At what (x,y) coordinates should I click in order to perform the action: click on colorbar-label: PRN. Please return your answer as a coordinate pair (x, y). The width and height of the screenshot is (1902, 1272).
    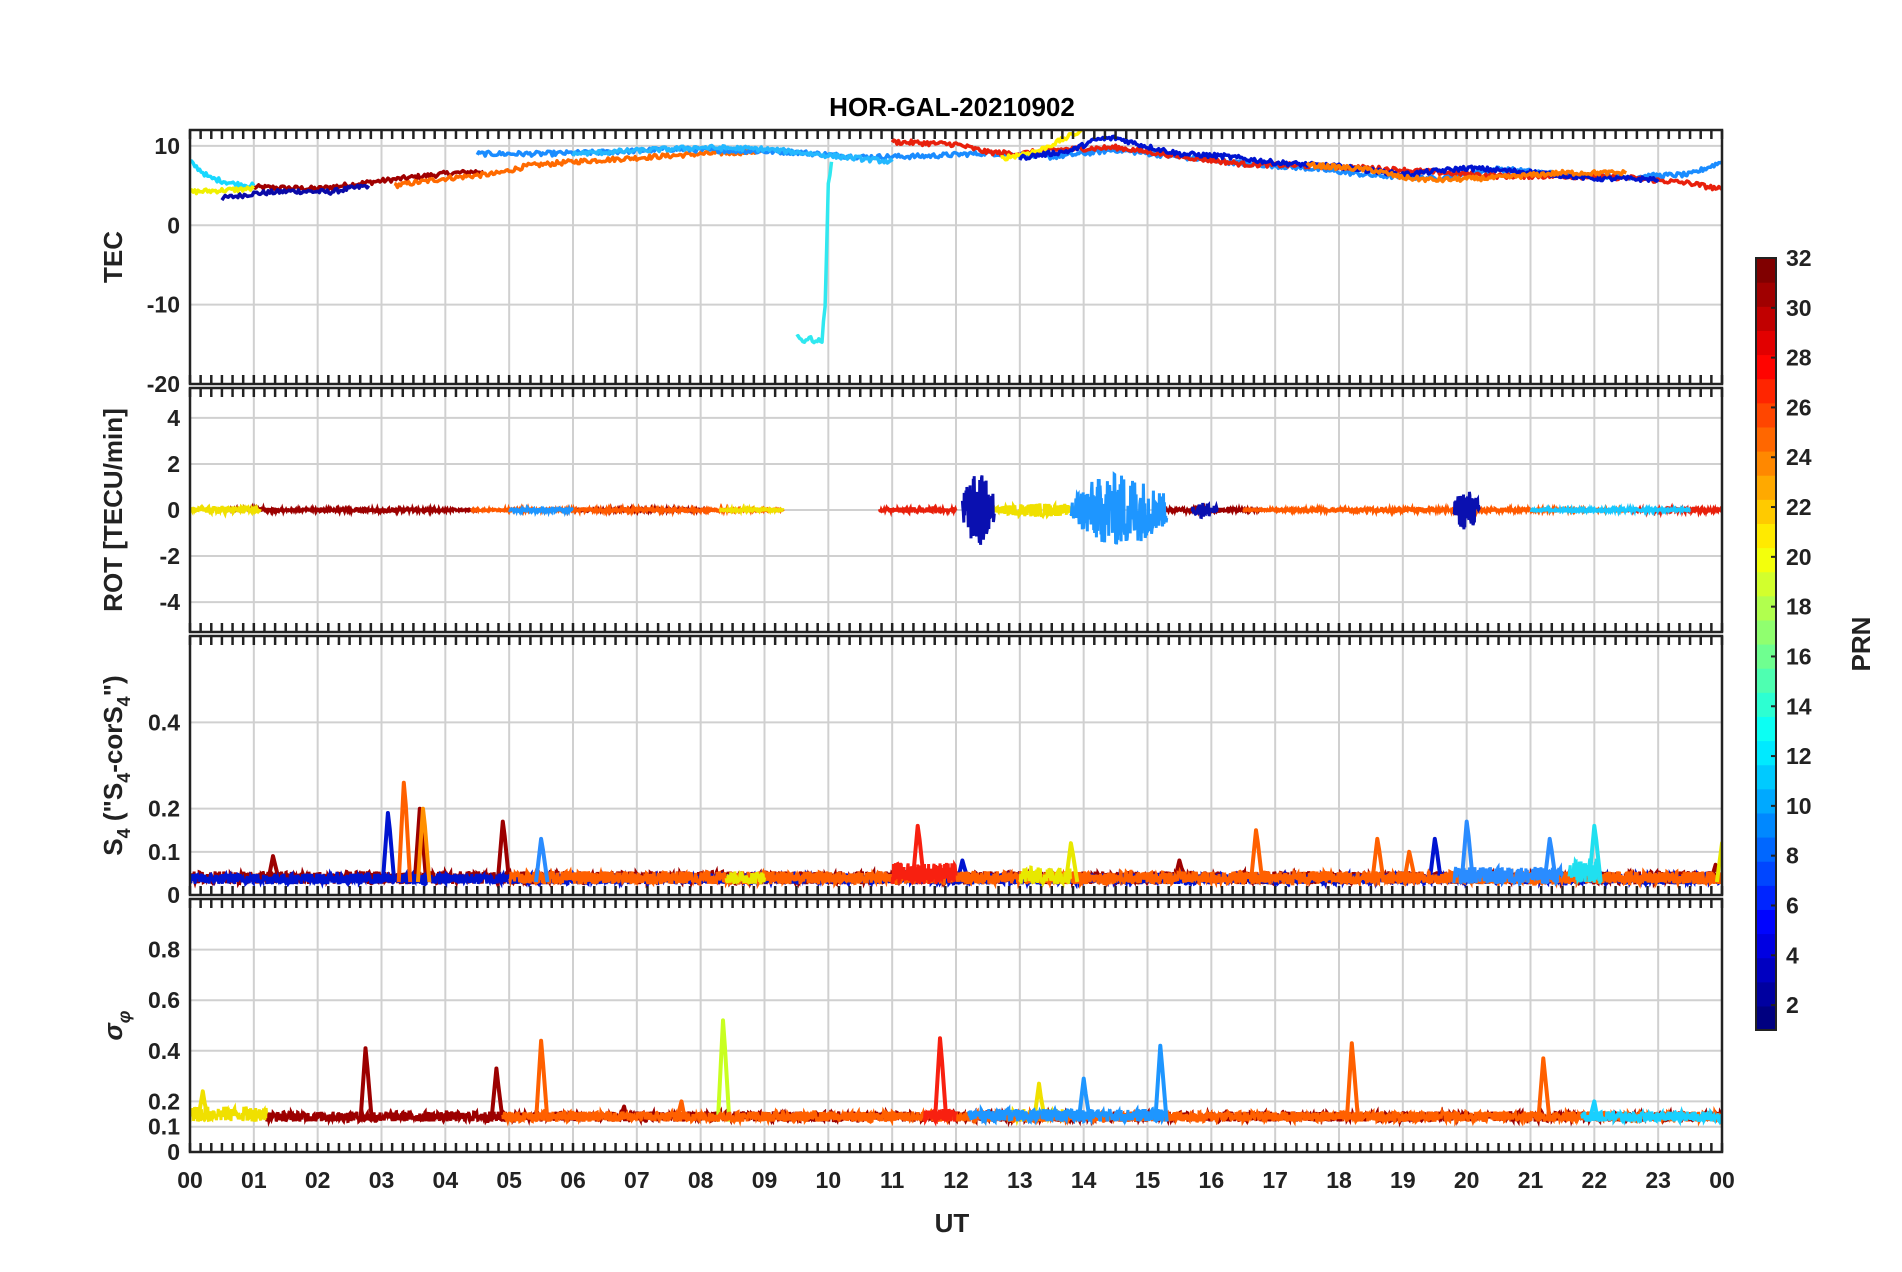
    Looking at the image, I should click on (1861, 644).